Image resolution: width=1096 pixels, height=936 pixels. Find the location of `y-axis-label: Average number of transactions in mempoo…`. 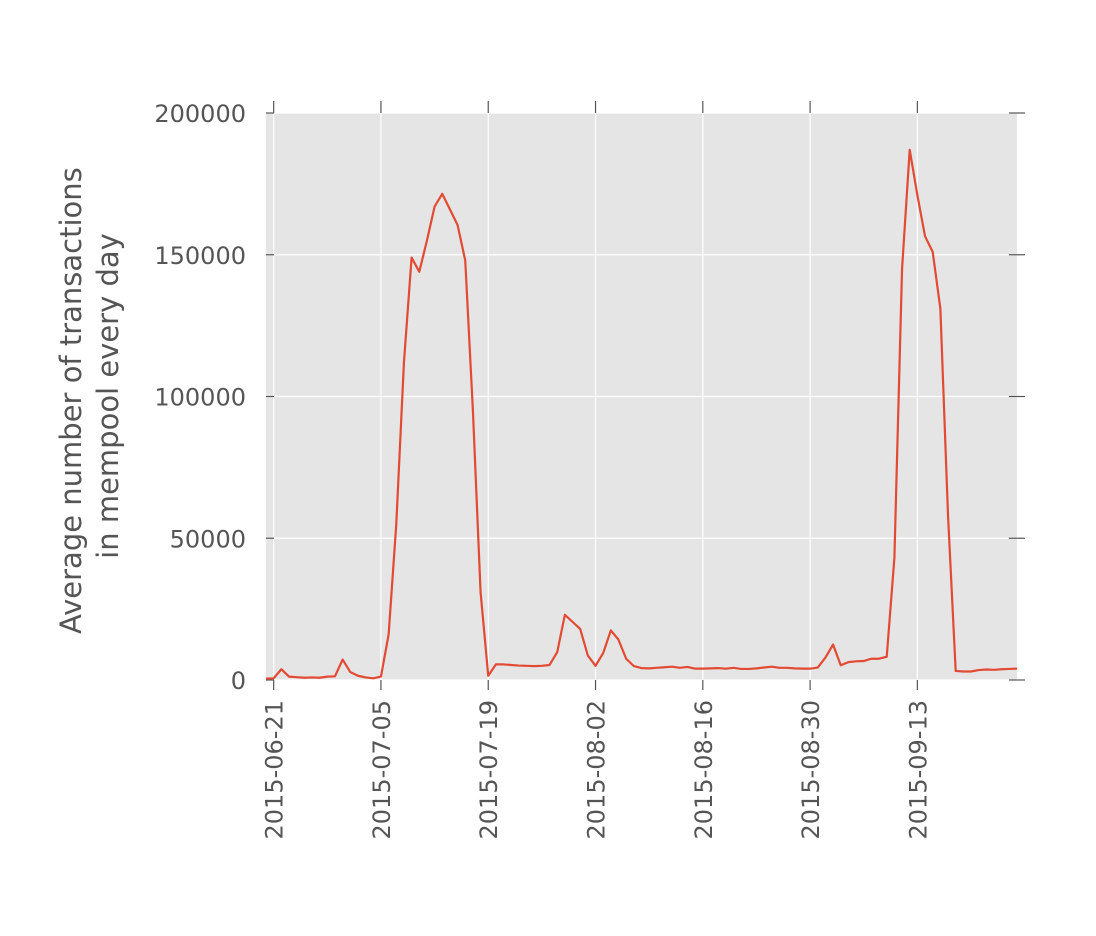

y-axis-label: Average number of transactions in mempoo… is located at coordinates (89, 396).